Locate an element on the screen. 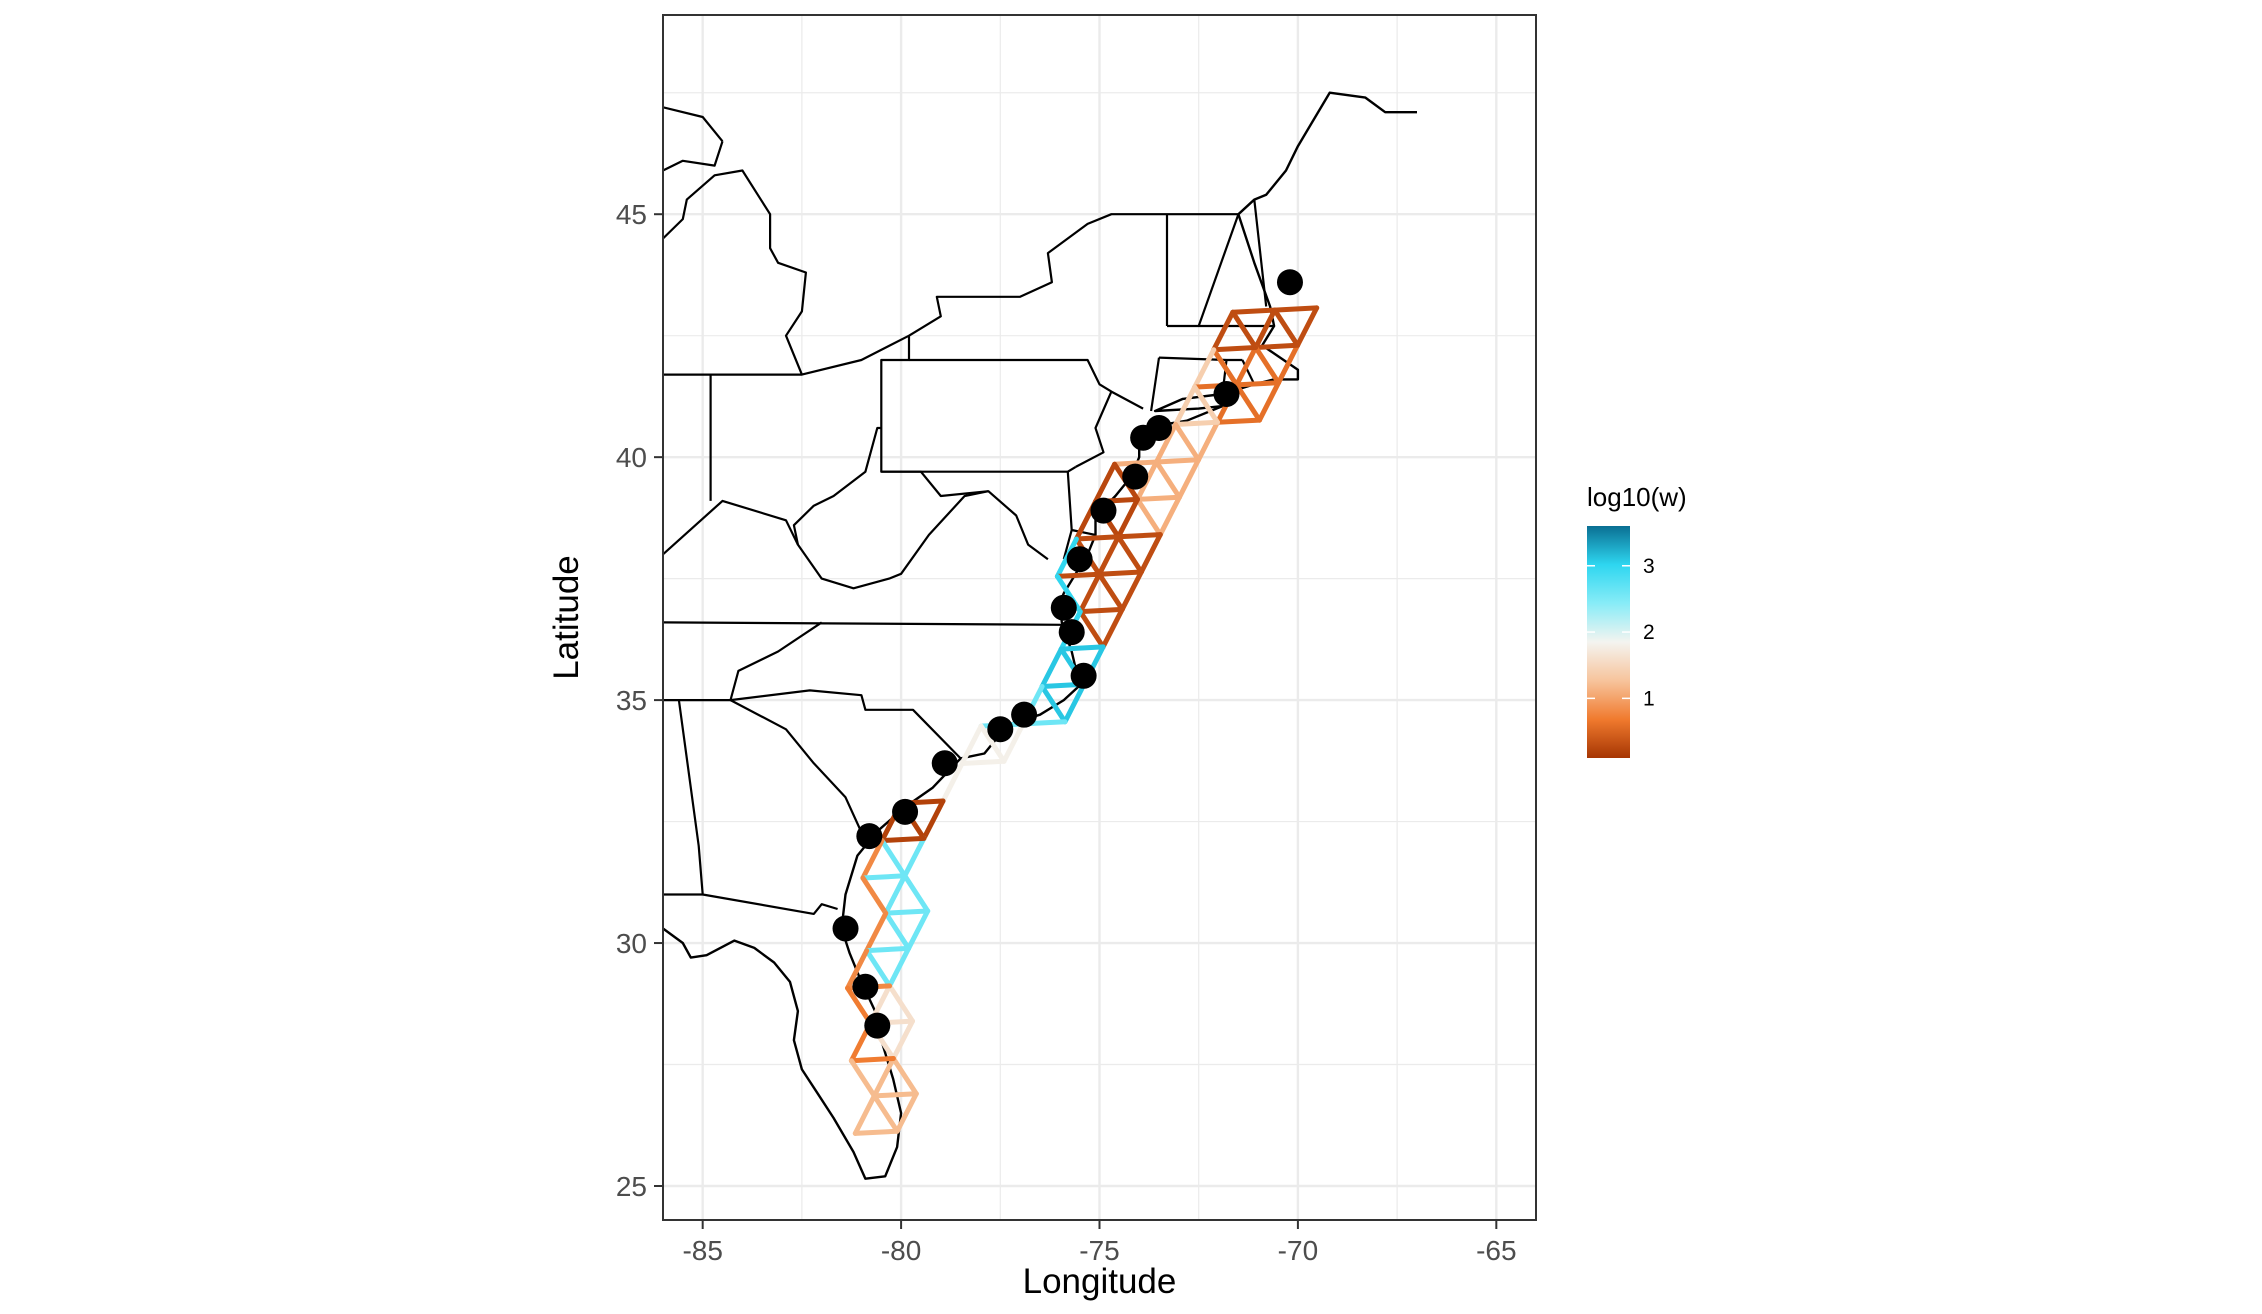 This screenshot has width=2262, height=1314. x-axis-title: Longitude is located at coordinates (1100, 1281).